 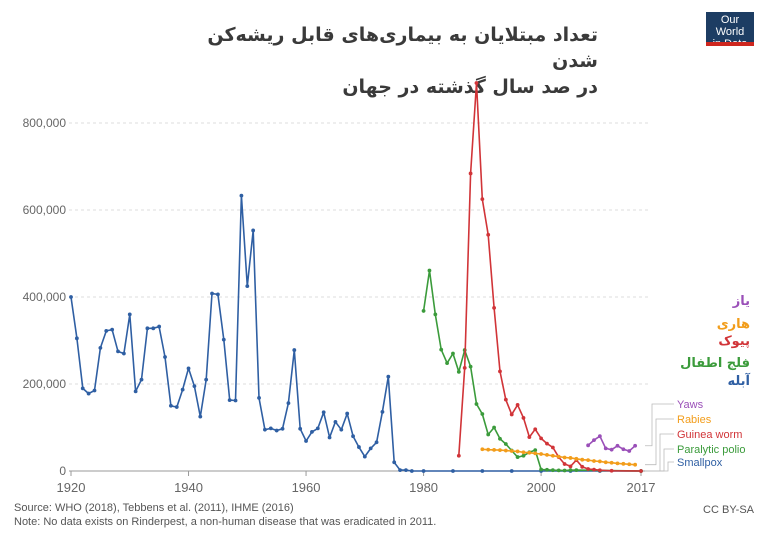 I want to click on series-label-paralytic-polio: Paralytic polio, so click(x=711, y=450).